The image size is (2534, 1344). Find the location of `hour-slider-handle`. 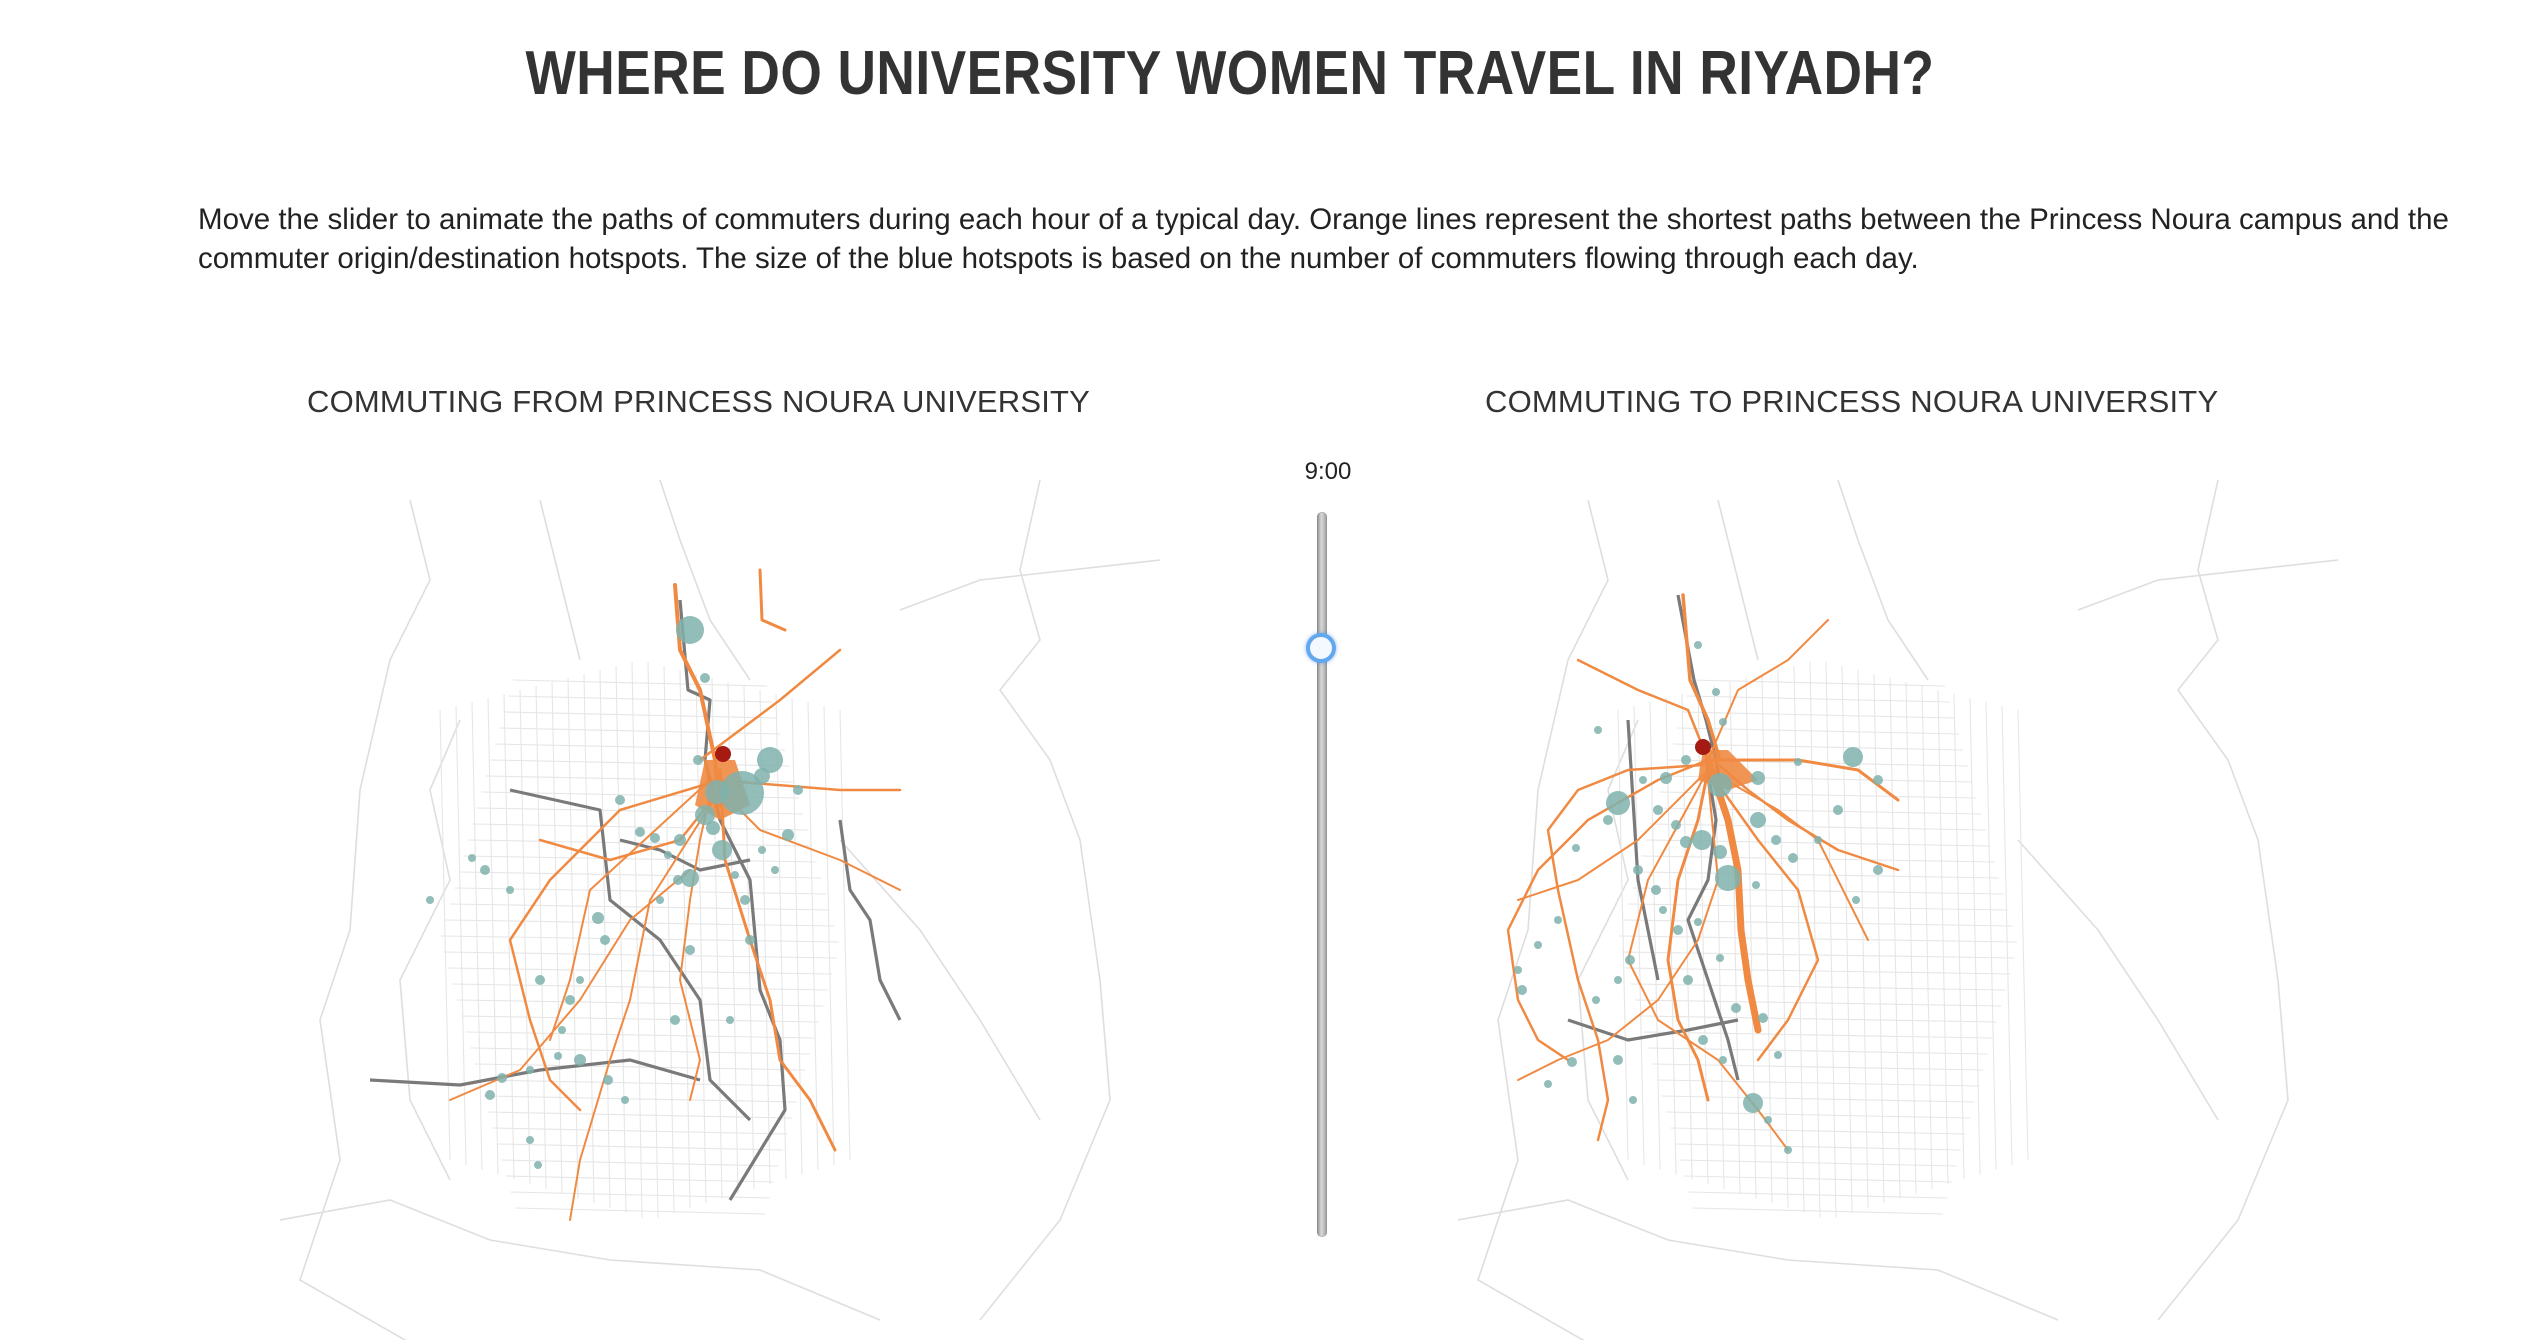

hour-slider-handle is located at coordinates (1321, 648).